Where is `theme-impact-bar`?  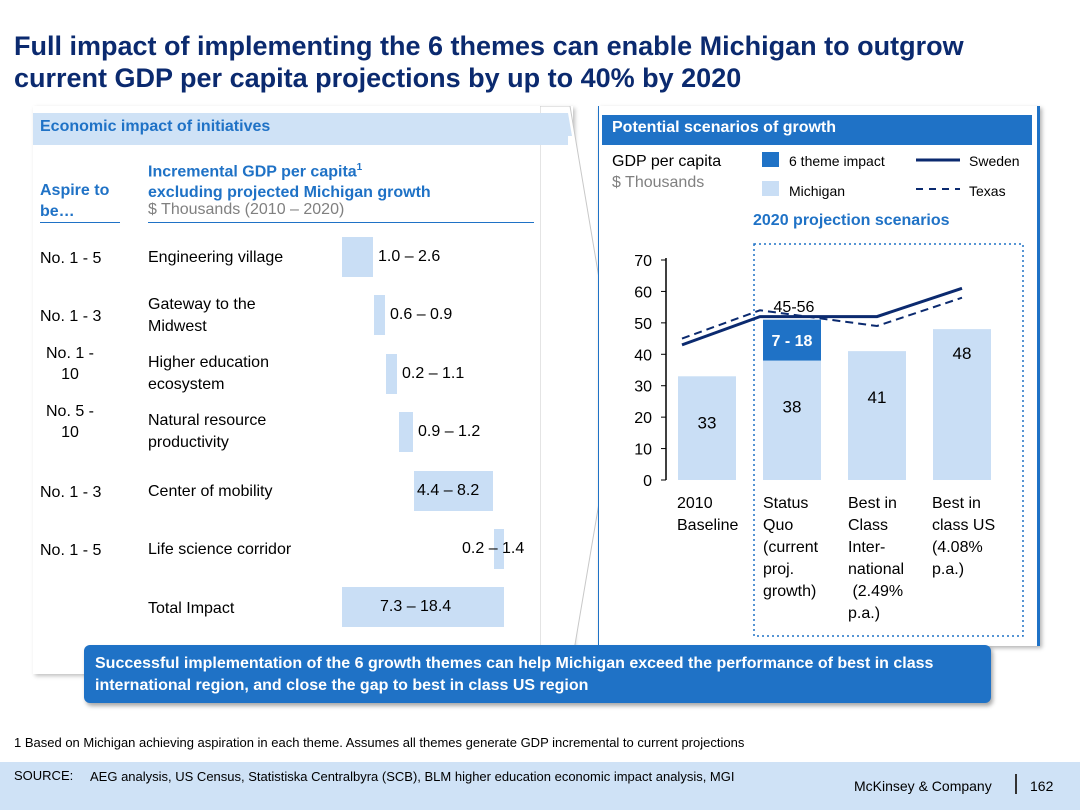
theme-impact-bar is located at coordinates (792, 340).